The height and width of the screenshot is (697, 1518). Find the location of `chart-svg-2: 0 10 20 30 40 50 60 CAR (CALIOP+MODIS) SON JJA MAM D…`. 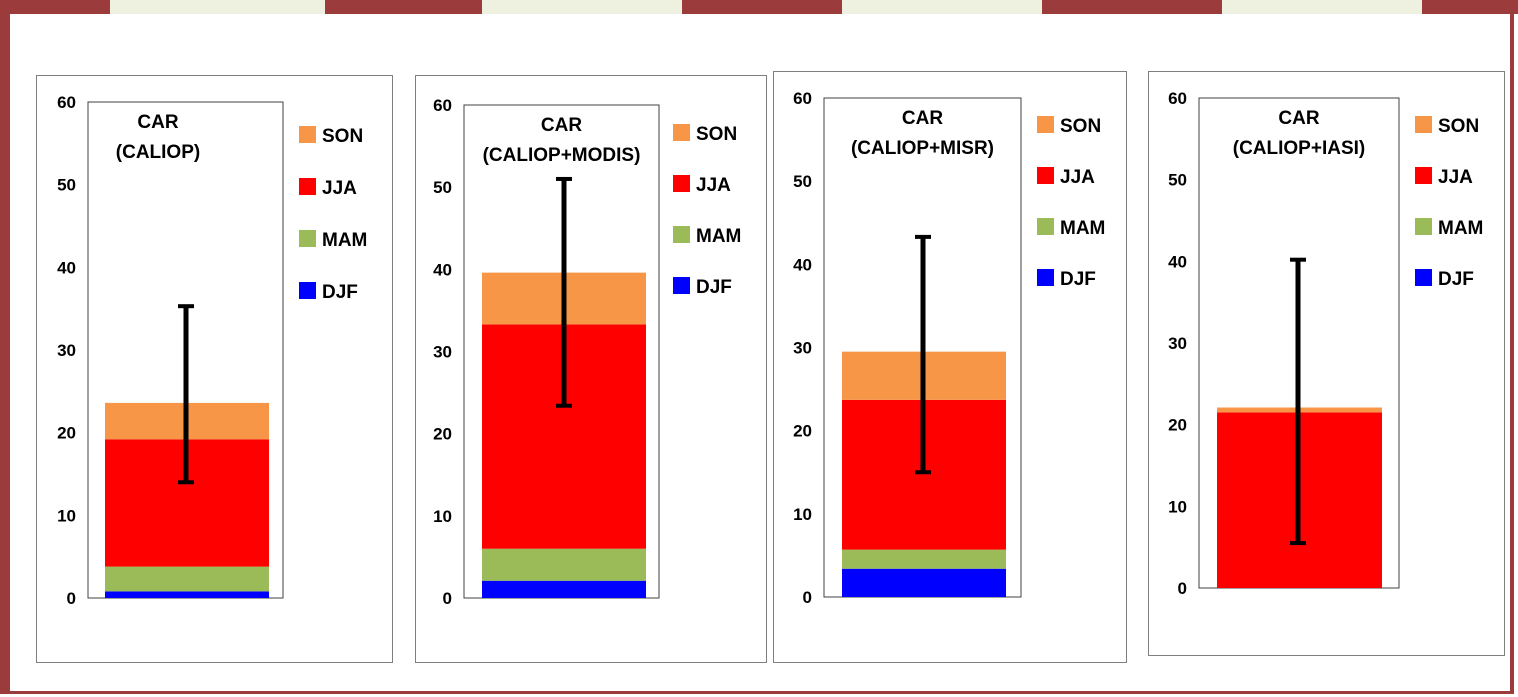

chart-svg-2: 0 10 20 30 40 50 60 CAR (CALIOP+MODIS) SON JJA MAM D… is located at coordinates (587, 352).